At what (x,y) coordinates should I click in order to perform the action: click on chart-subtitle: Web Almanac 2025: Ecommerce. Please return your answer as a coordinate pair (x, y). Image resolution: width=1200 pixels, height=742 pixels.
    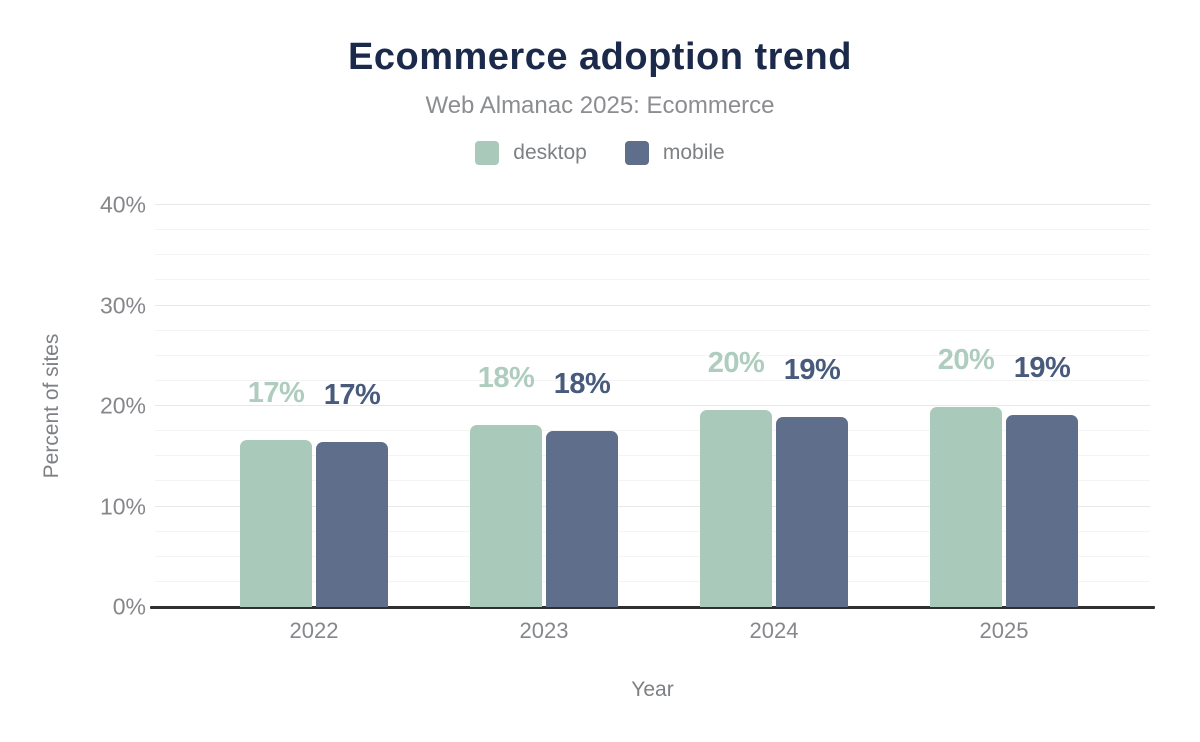
    Looking at the image, I should click on (600, 105).